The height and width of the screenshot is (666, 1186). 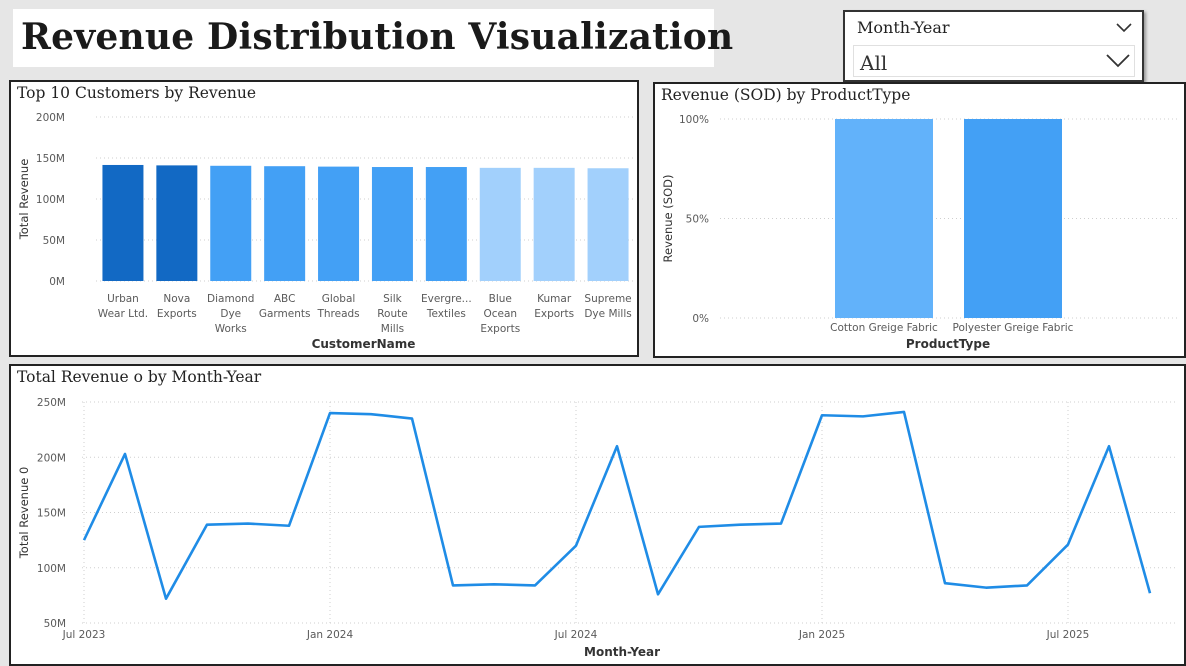 I want to click on x-tick-label: Silk Route Mills, so click(x=392, y=314).